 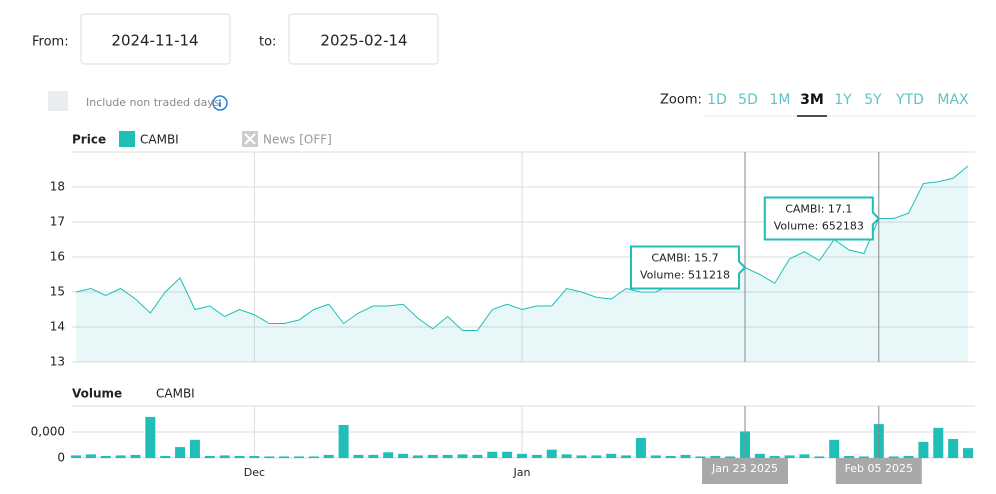 What do you see at coordinates (818, 209) in the screenshot?
I see `tooltip-price: CAMBI: 17.1` at bounding box center [818, 209].